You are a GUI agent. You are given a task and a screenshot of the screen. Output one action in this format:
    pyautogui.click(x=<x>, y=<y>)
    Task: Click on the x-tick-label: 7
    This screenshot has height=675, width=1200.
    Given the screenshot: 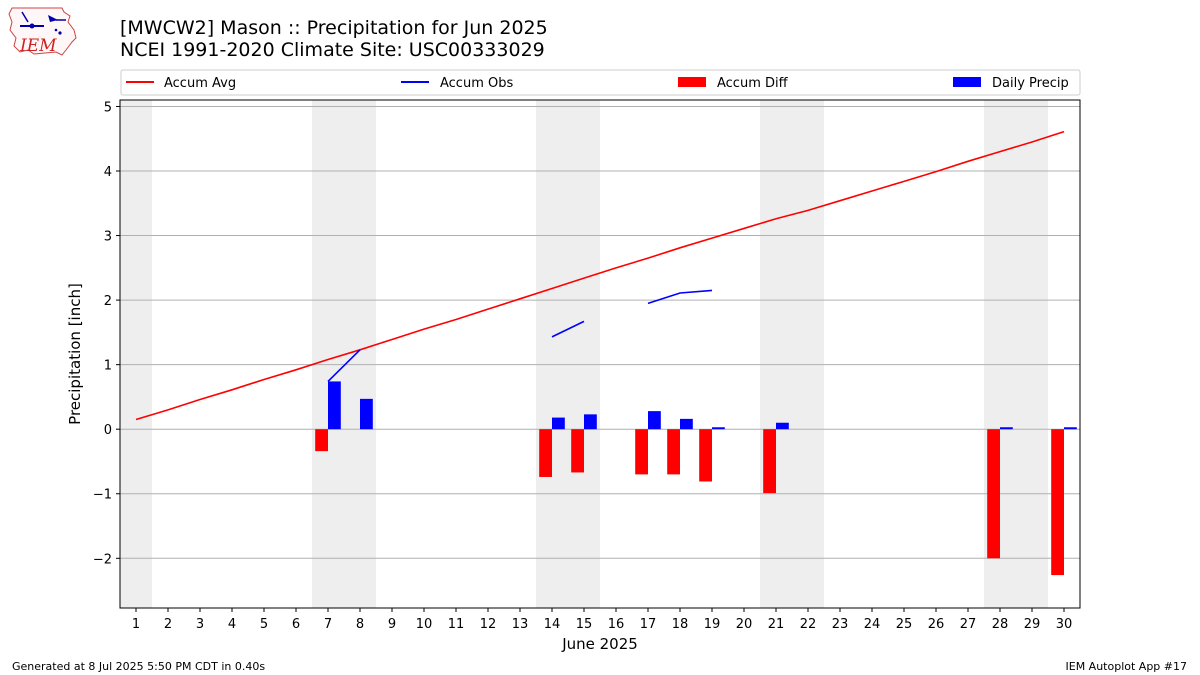 What is the action you would take?
    pyautogui.click(x=328, y=624)
    